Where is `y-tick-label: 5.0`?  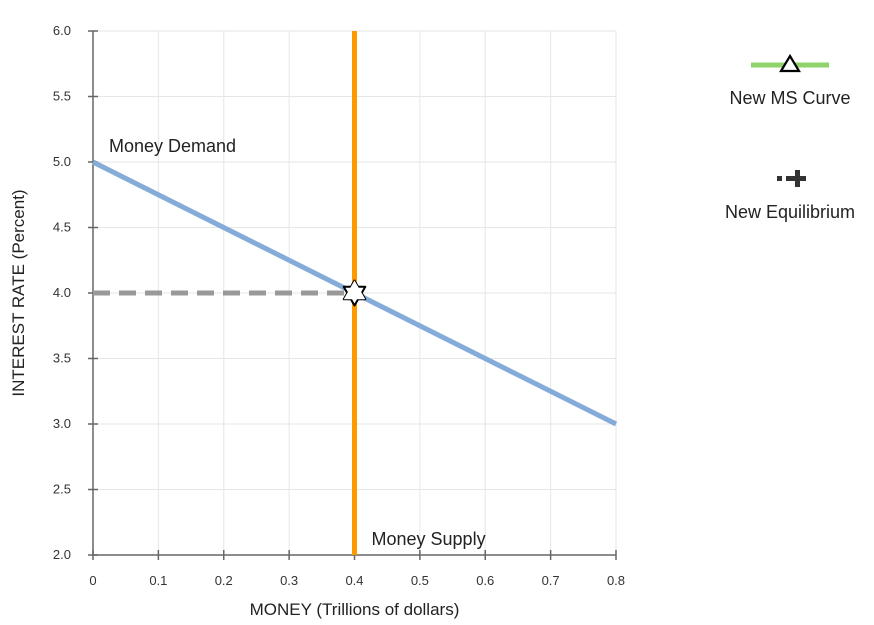 y-tick-label: 5.0 is located at coordinates (62, 161).